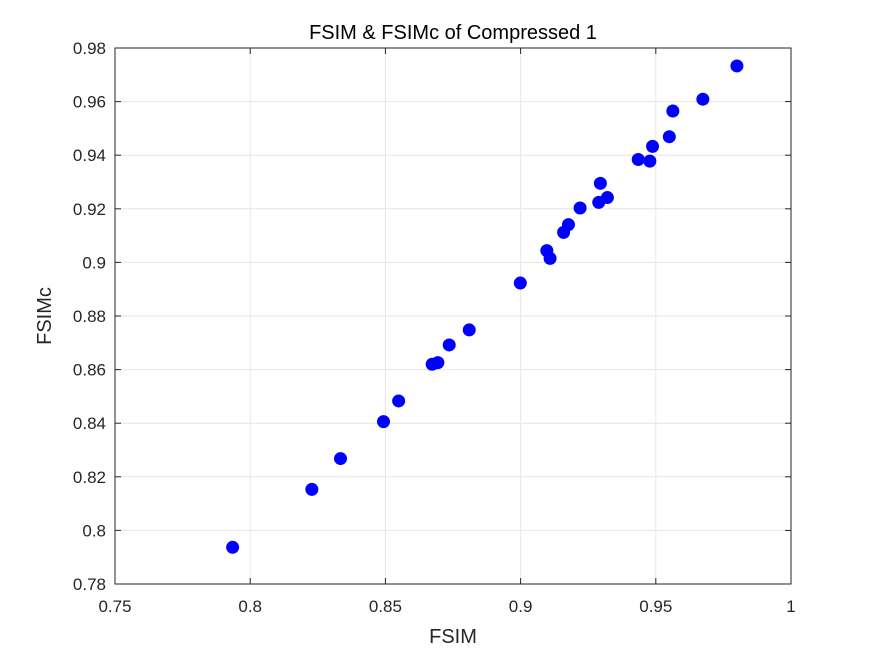  What do you see at coordinates (89, 423) in the screenshot?
I see `y-tick-label: 0.84` at bounding box center [89, 423].